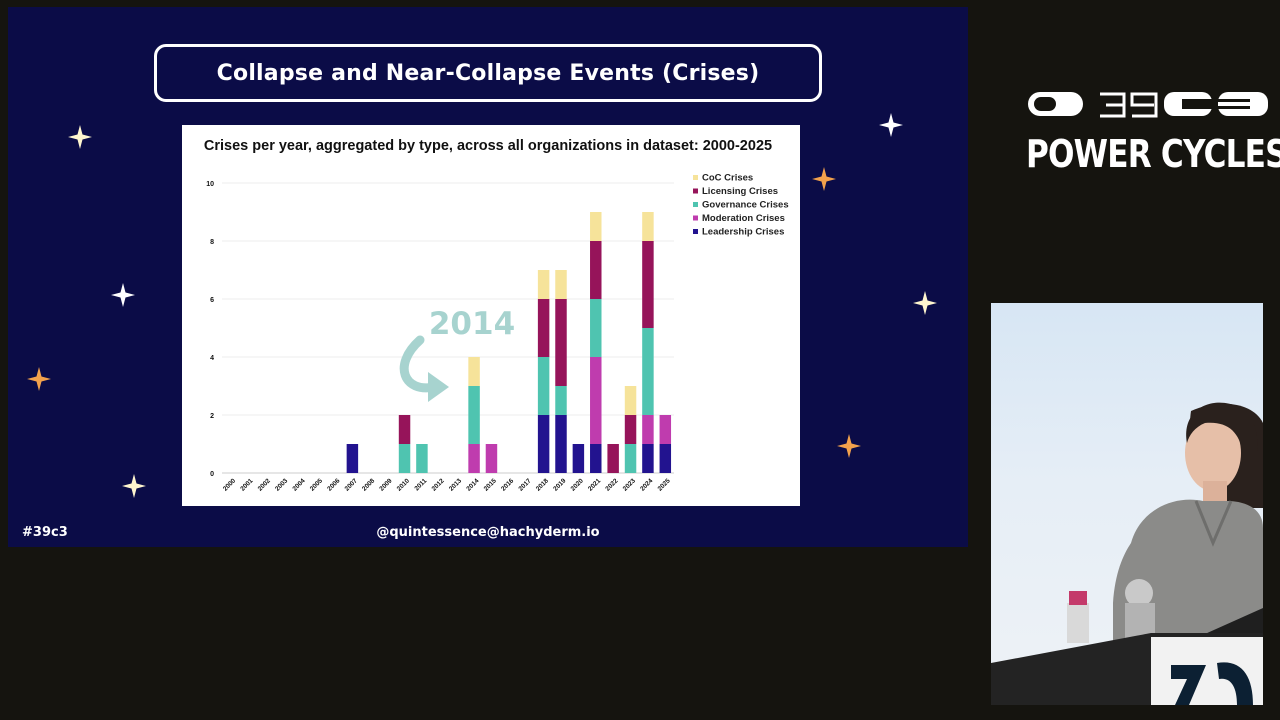 The width and height of the screenshot is (1280, 720). Describe the element at coordinates (630, 400) in the screenshot. I see `bar-segment-coc-2023` at that location.